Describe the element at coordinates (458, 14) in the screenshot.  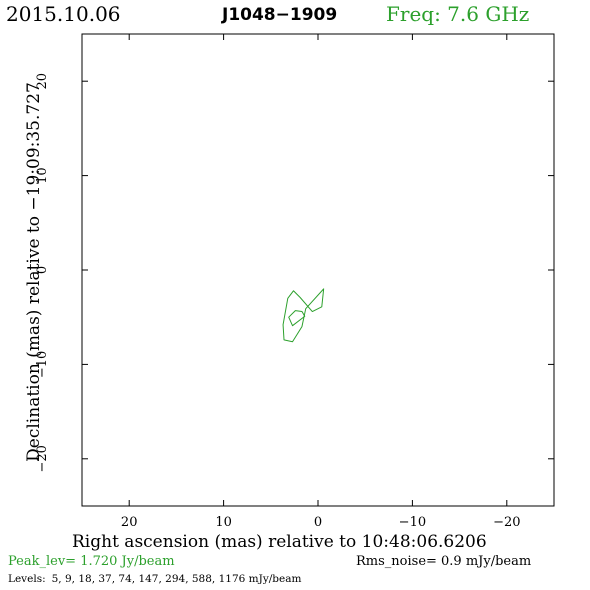
I see `frequency-label: Freq: 7.6 GHz` at that location.